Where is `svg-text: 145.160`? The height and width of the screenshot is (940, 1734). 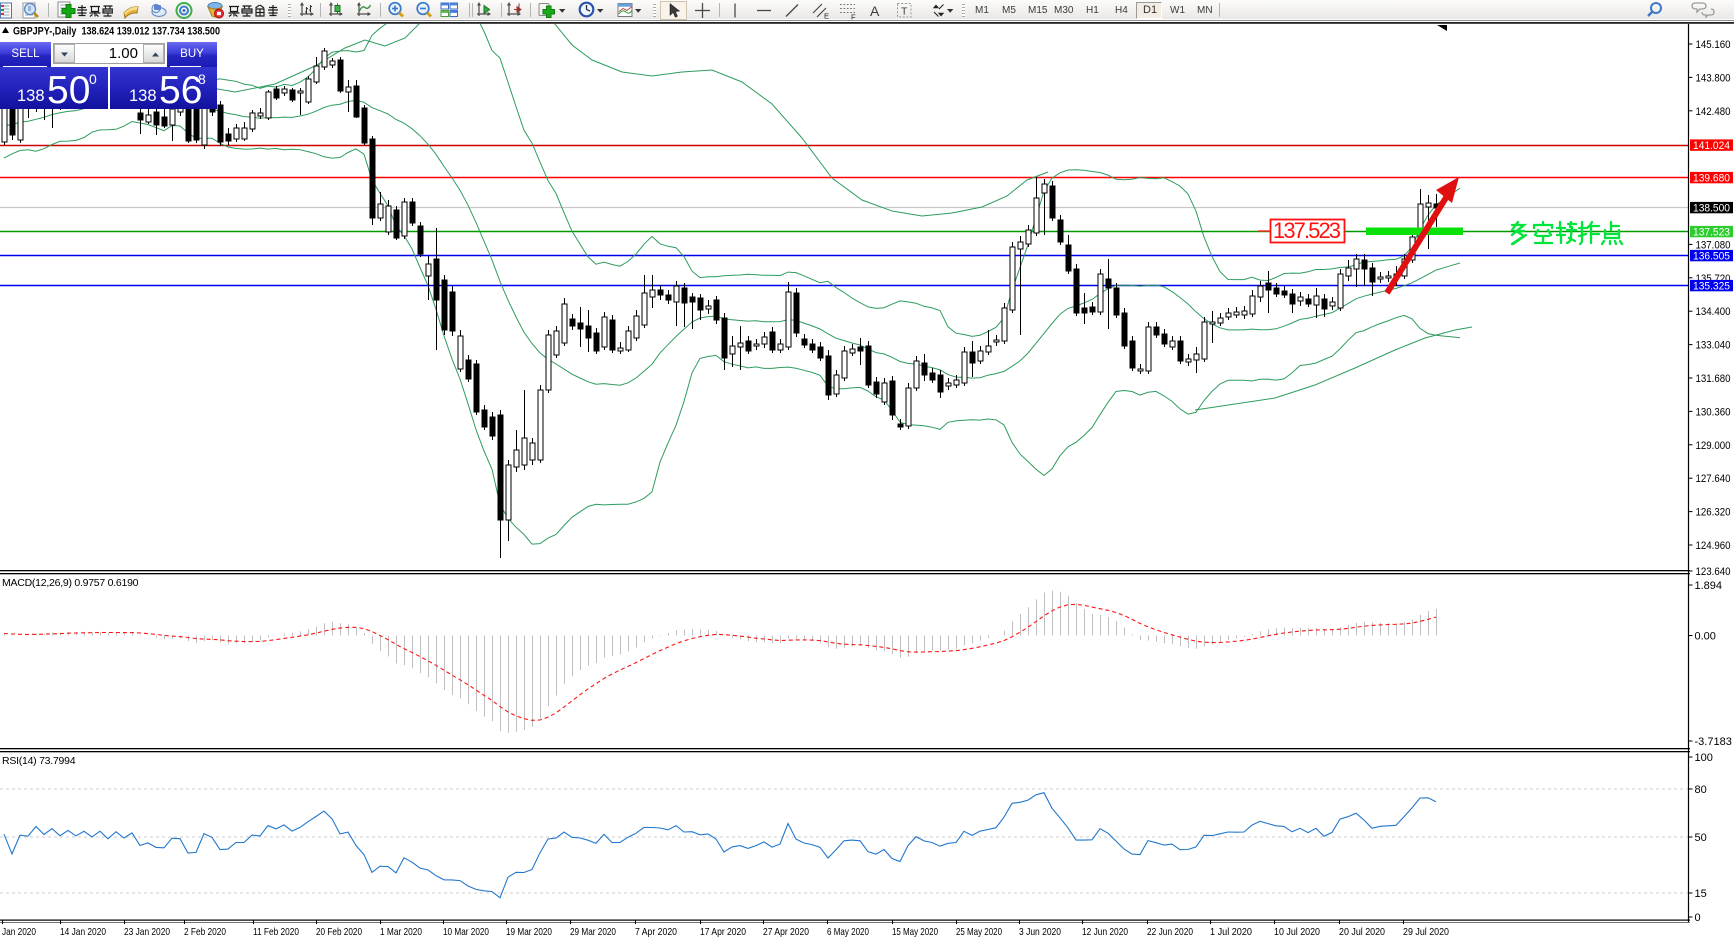 svg-text: 145.160 is located at coordinates (1713, 45).